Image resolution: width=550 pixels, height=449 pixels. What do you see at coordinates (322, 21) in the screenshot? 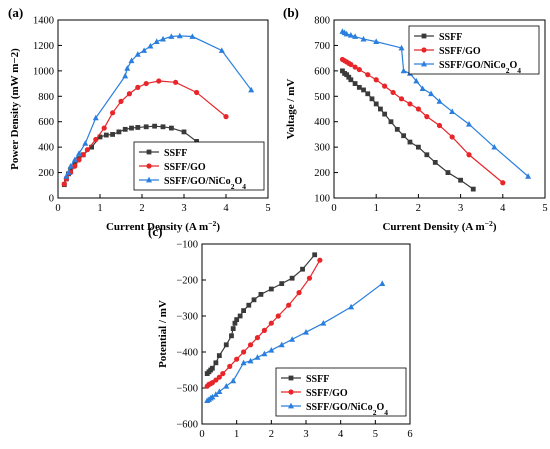
I see `y-tick-label-b-7: 800` at bounding box center [322, 21].